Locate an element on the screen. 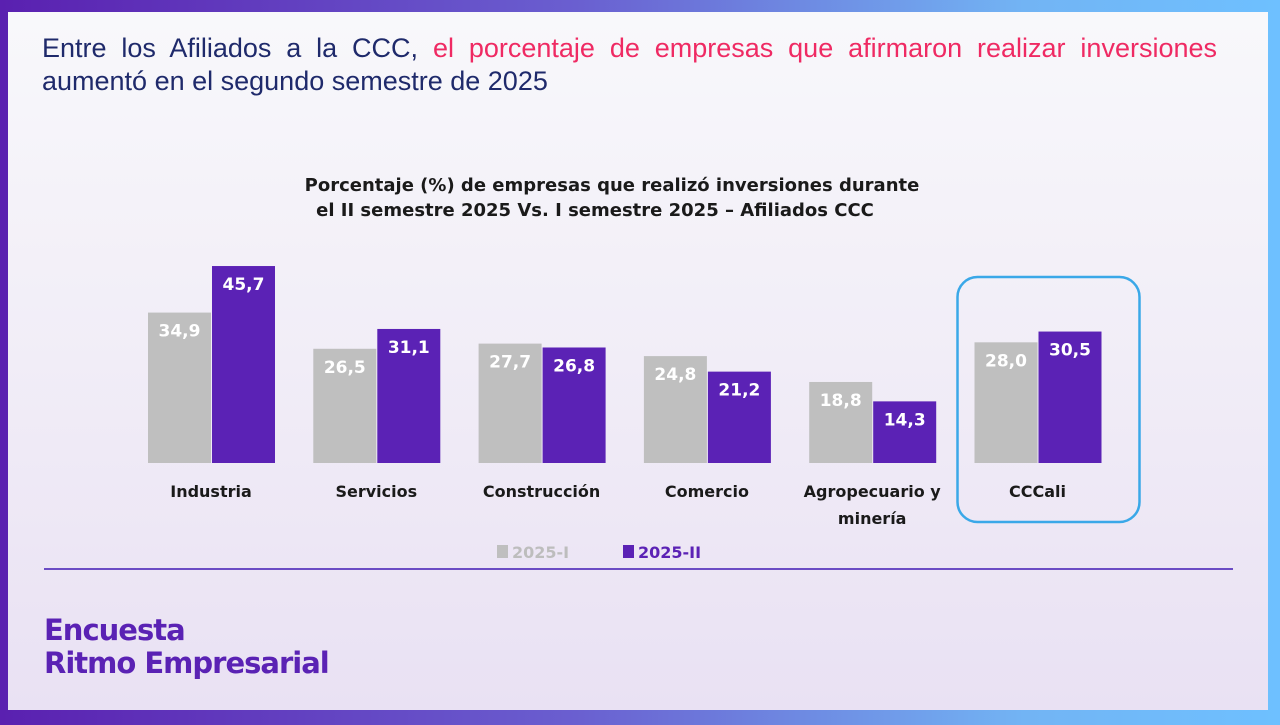 The width and height of the screenshot is (1280, 725). category-label: Industria is located at coordinates (211, 491).